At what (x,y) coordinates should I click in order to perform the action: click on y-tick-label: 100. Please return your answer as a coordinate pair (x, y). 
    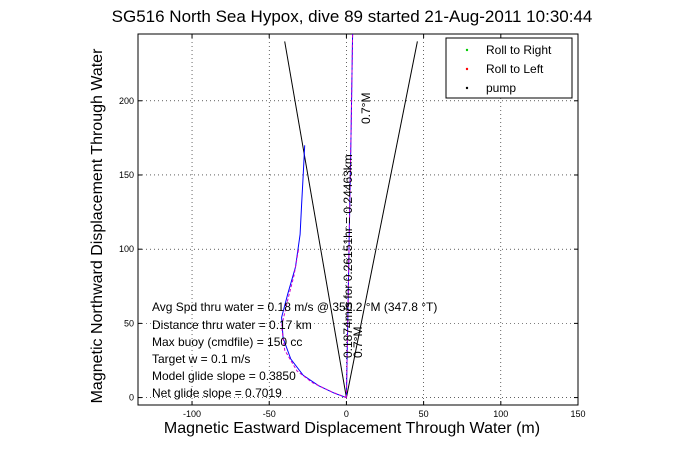
    Looking at the image, I should click on (126, 249).